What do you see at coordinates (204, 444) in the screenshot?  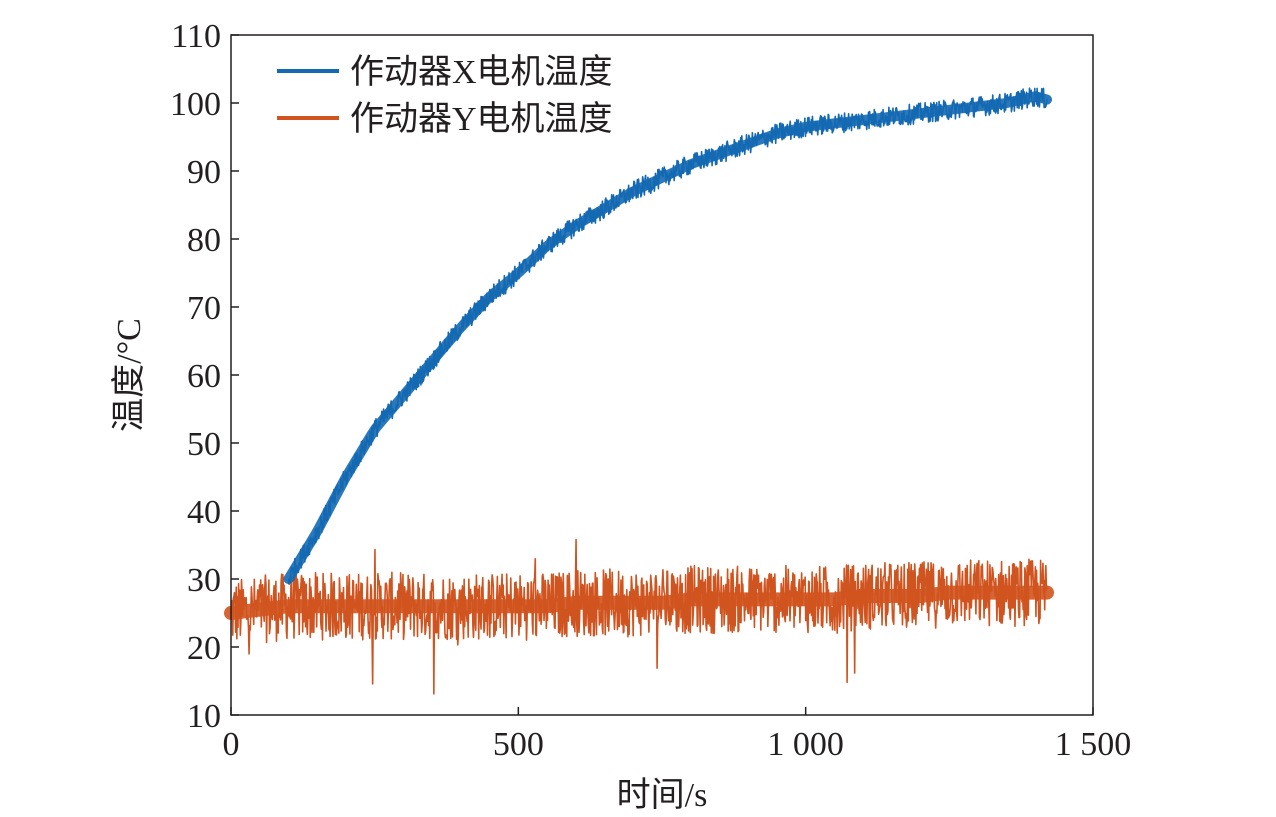 I see `y-tick-label: 50` at bounding box center [204, 444].